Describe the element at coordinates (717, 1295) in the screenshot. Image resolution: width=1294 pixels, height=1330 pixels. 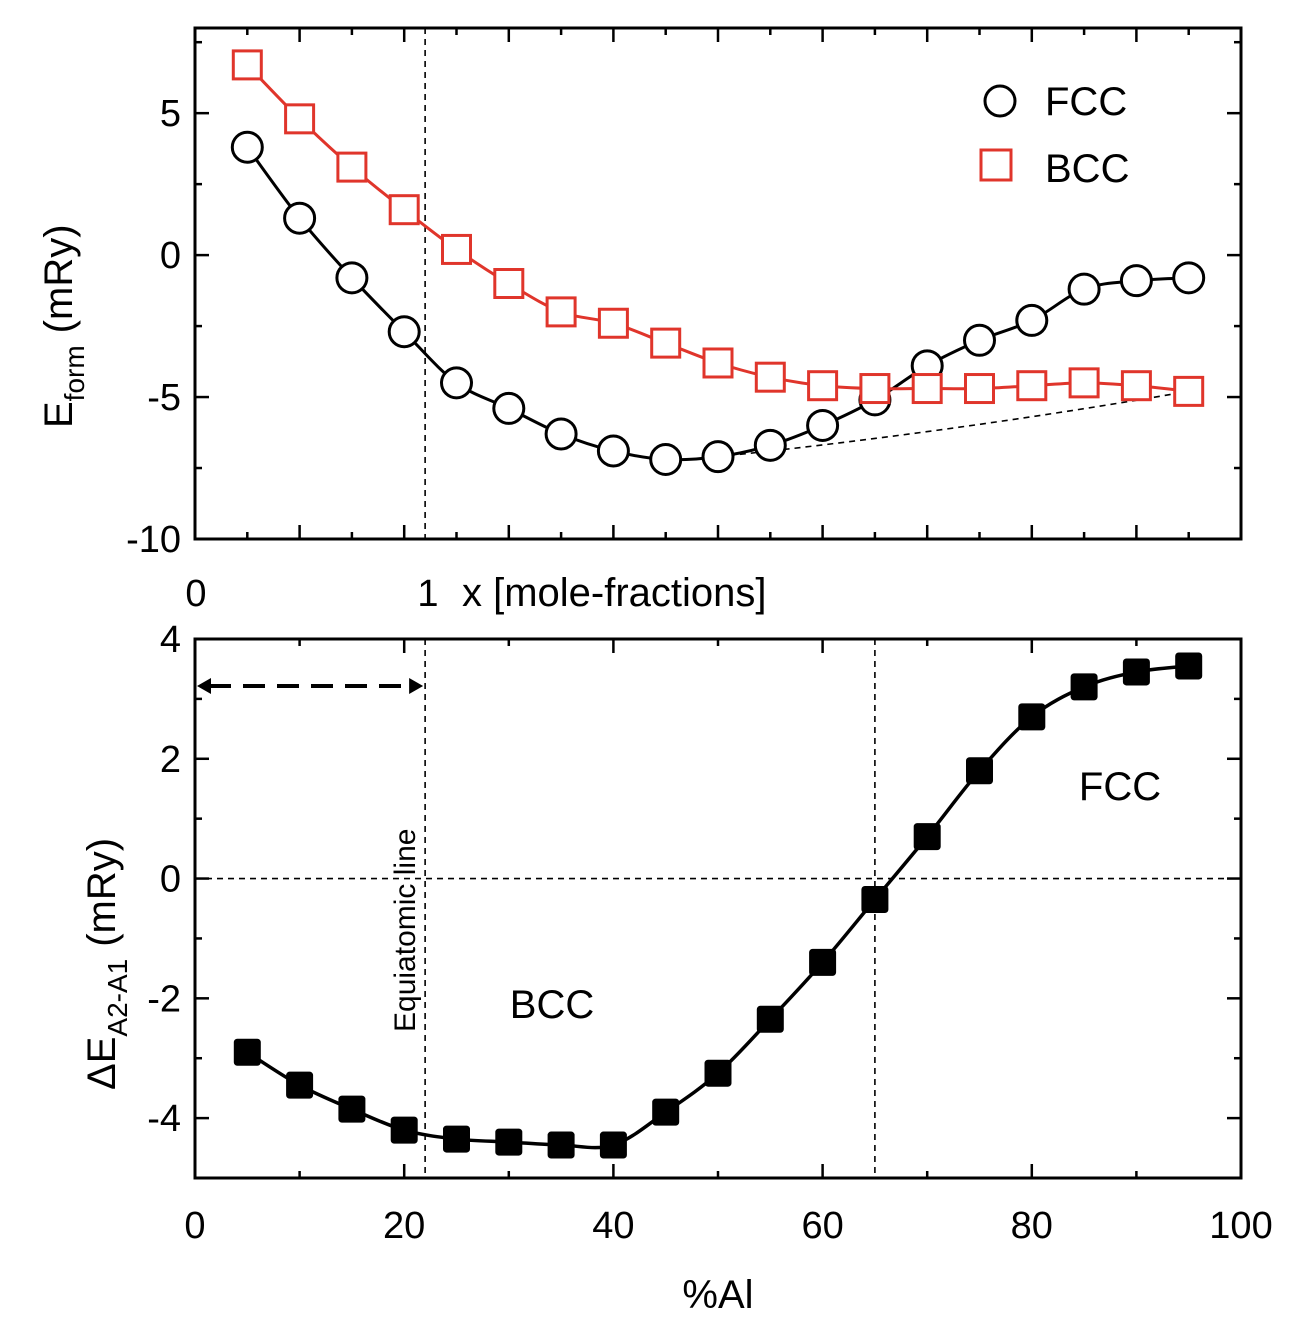
I see `bottom-x-axis-title: %Al` at that location.